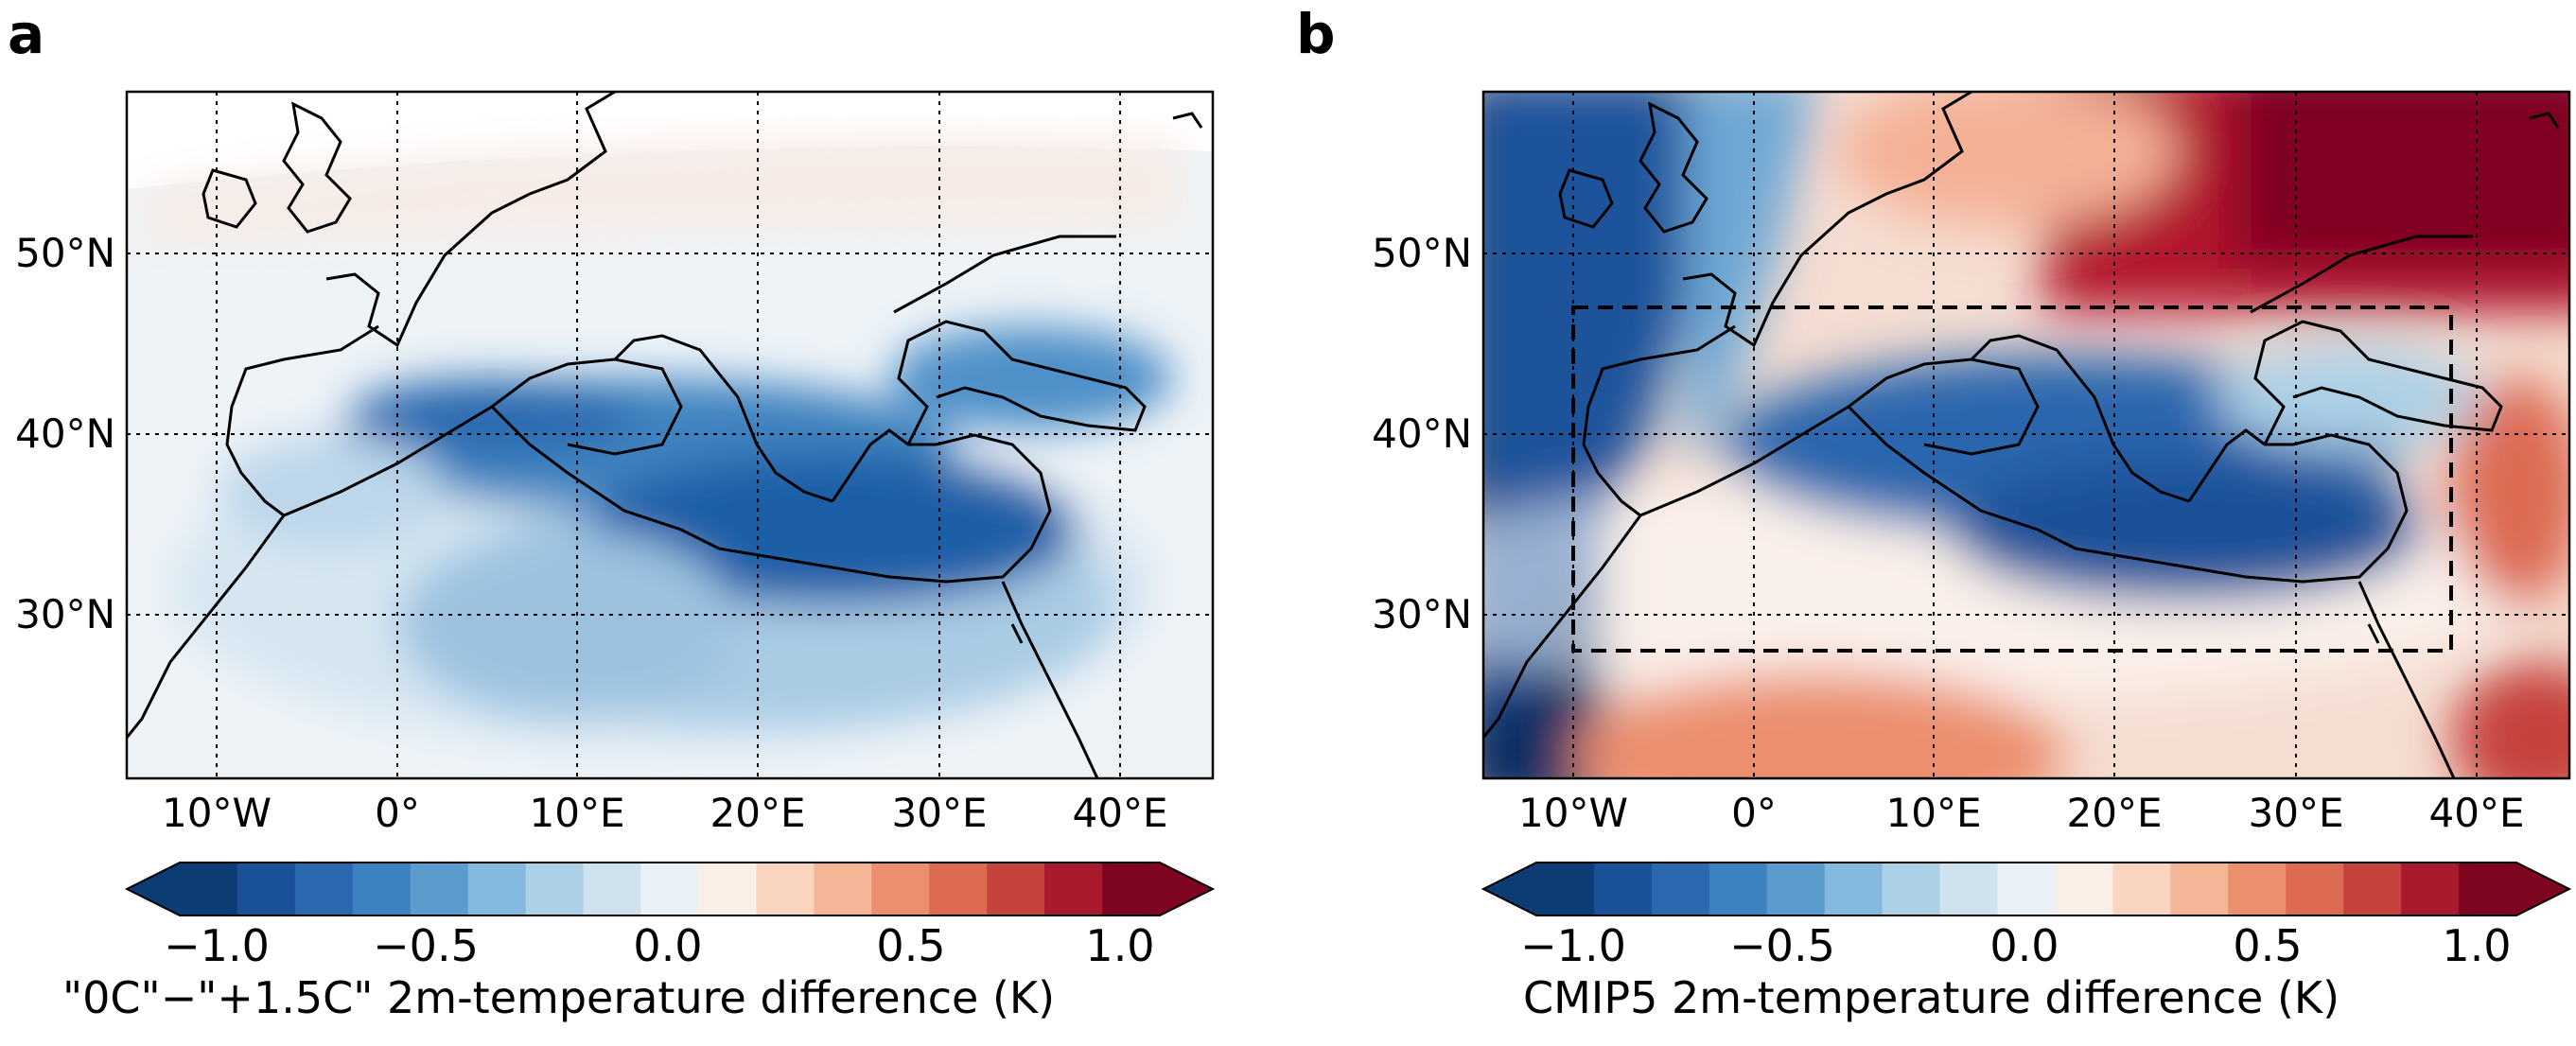 The width and height of the screenshot is (2576, 1046). Describe the element at coordinates (1316, 34) in the screenshot. I see `panel-letter: b` at that location.